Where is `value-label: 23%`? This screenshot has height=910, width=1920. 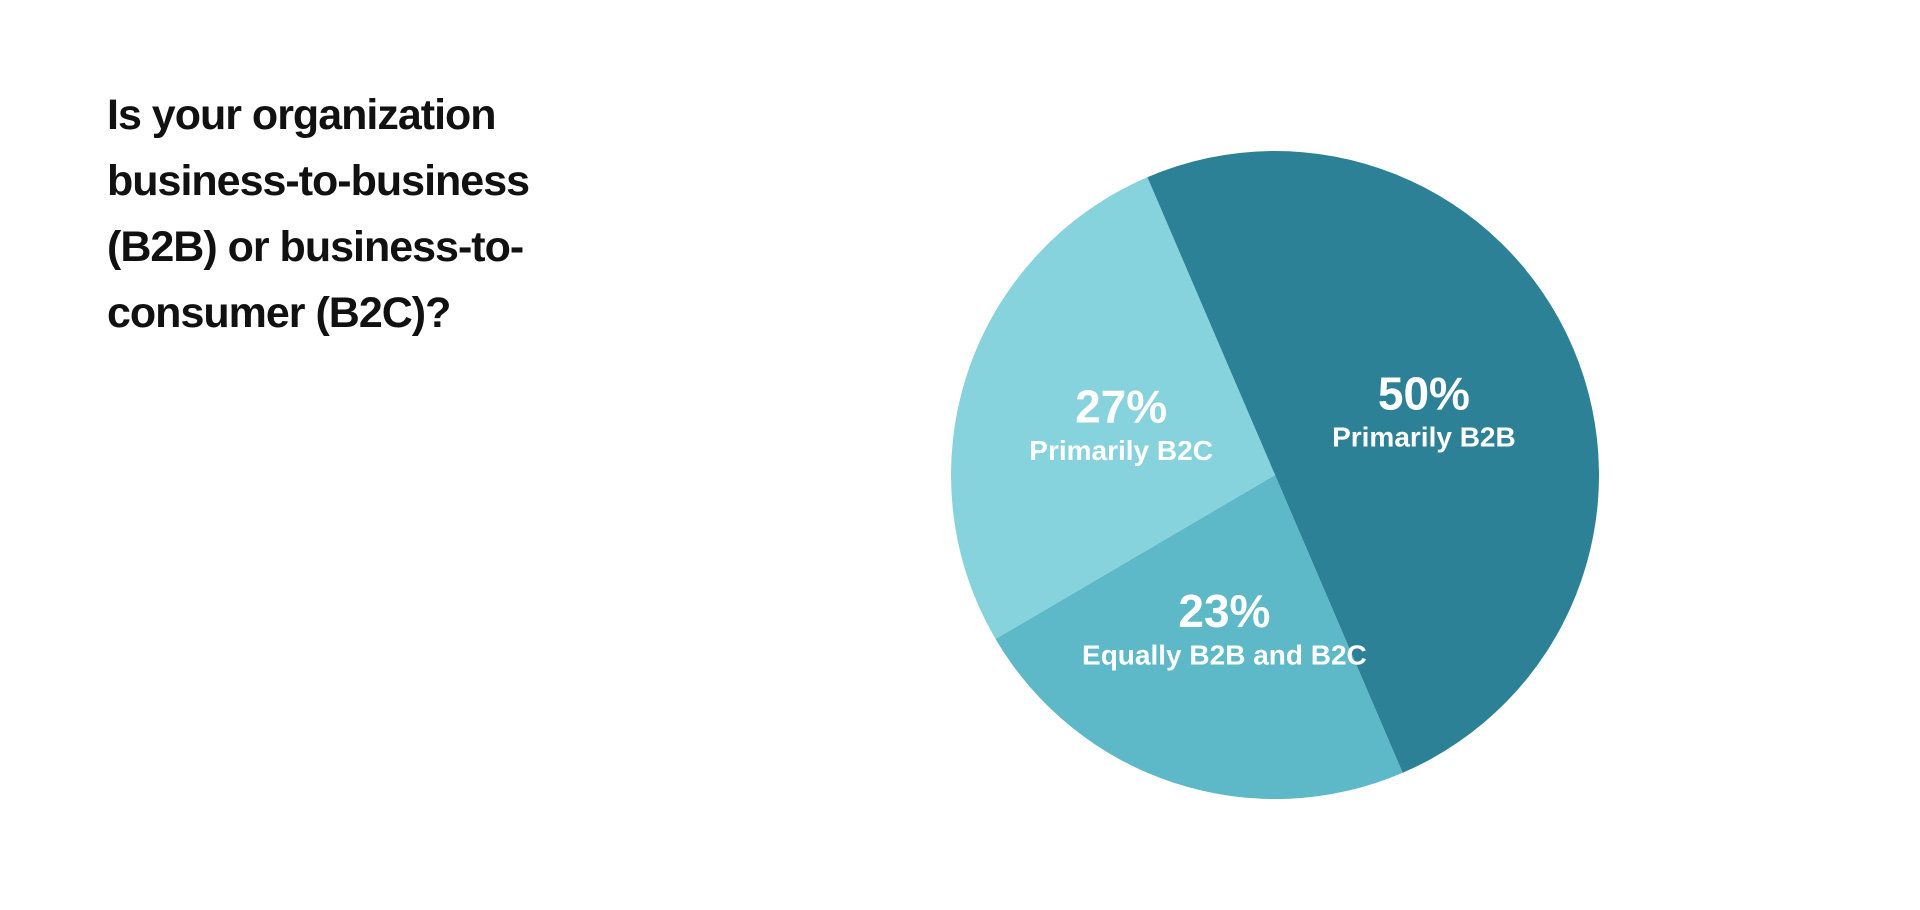
value-label: 23% is located at coordinates (1224, 611).